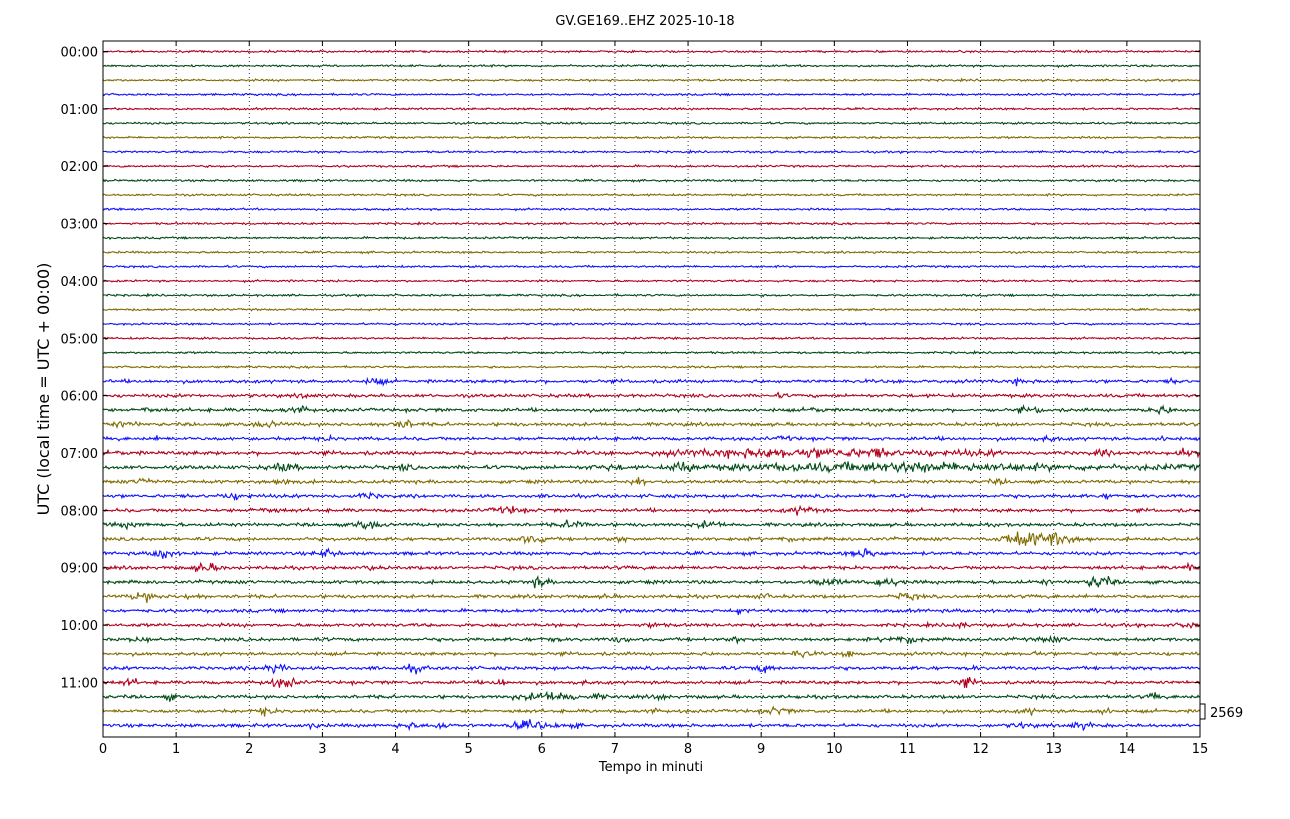 This screenshot has height=819, width=1290. What do you see at coordinates (1226, 713) in the screenshot?
I see `amplitude-scale-label: 2569` at bounding box center [1226, 713].